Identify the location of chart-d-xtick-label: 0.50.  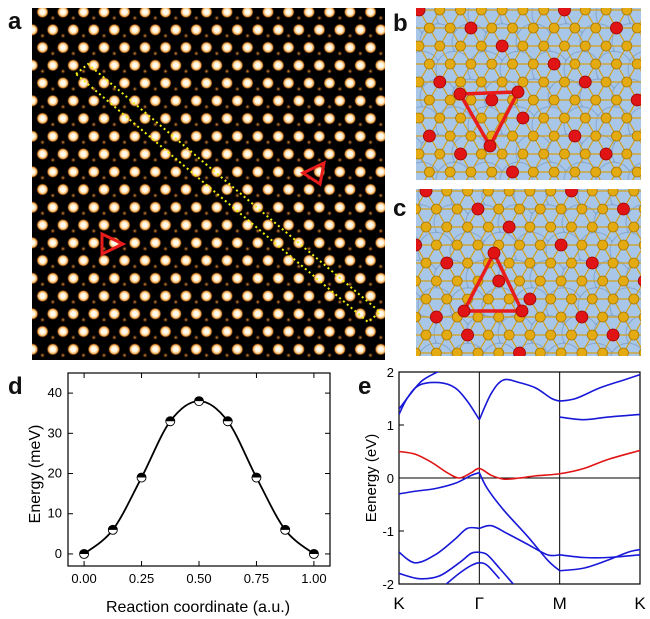
(198, 578).